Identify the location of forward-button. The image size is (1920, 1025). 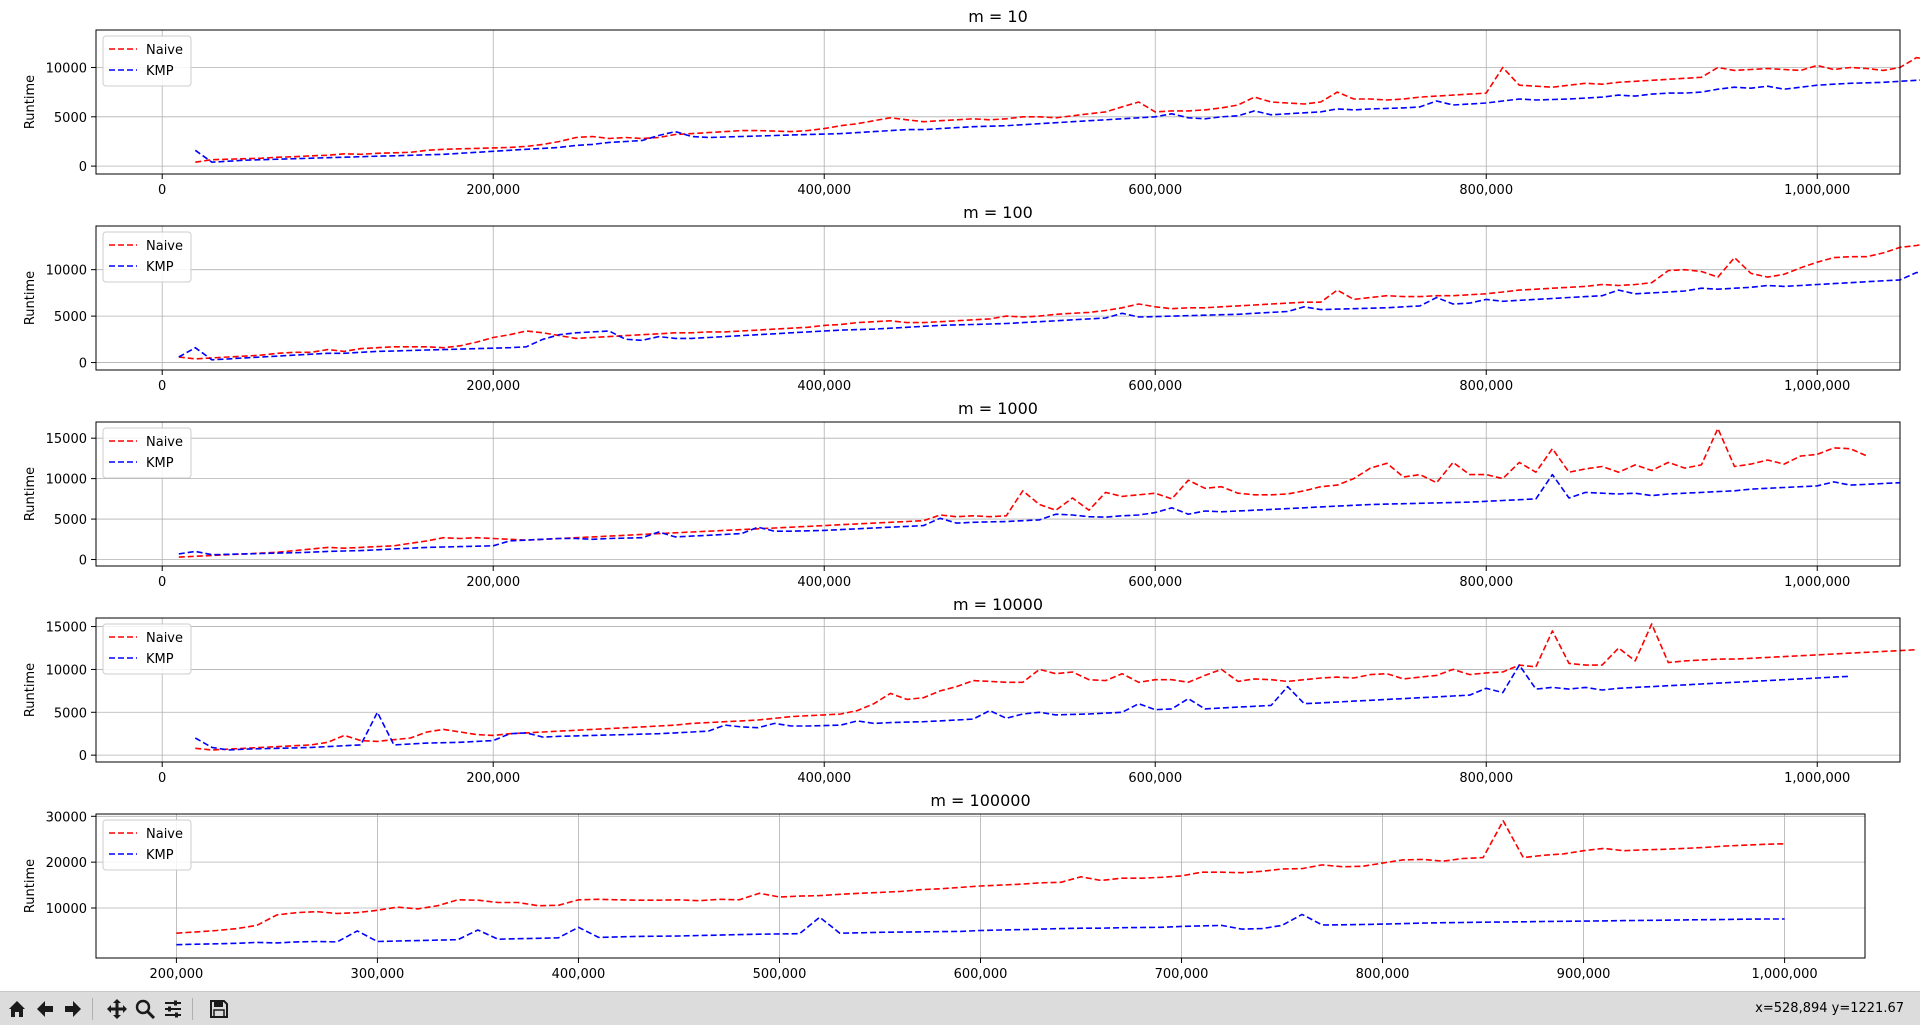
(73, 1009).